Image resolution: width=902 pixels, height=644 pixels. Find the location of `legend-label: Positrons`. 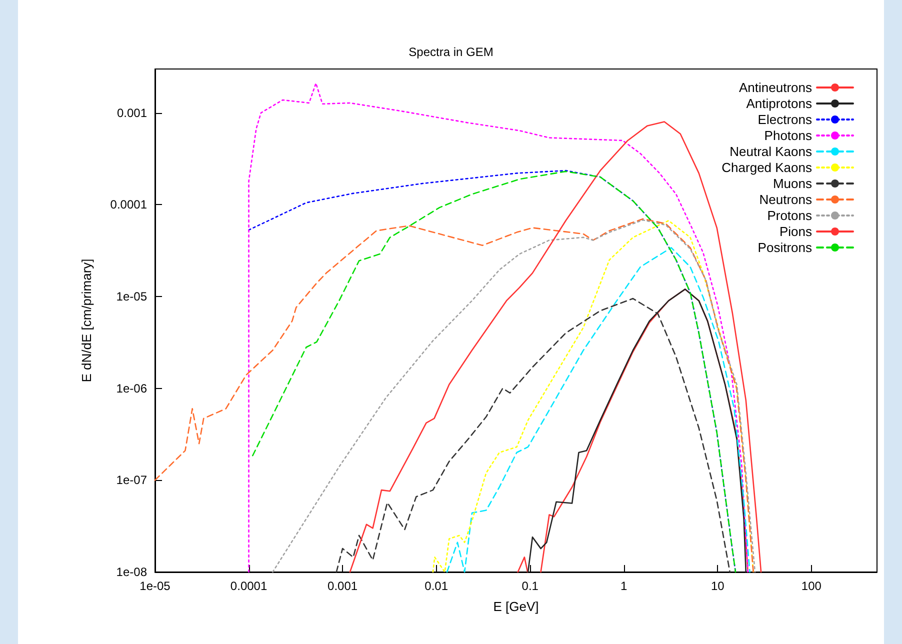

legend-label: Positrons is located at coordinates (785, 247).